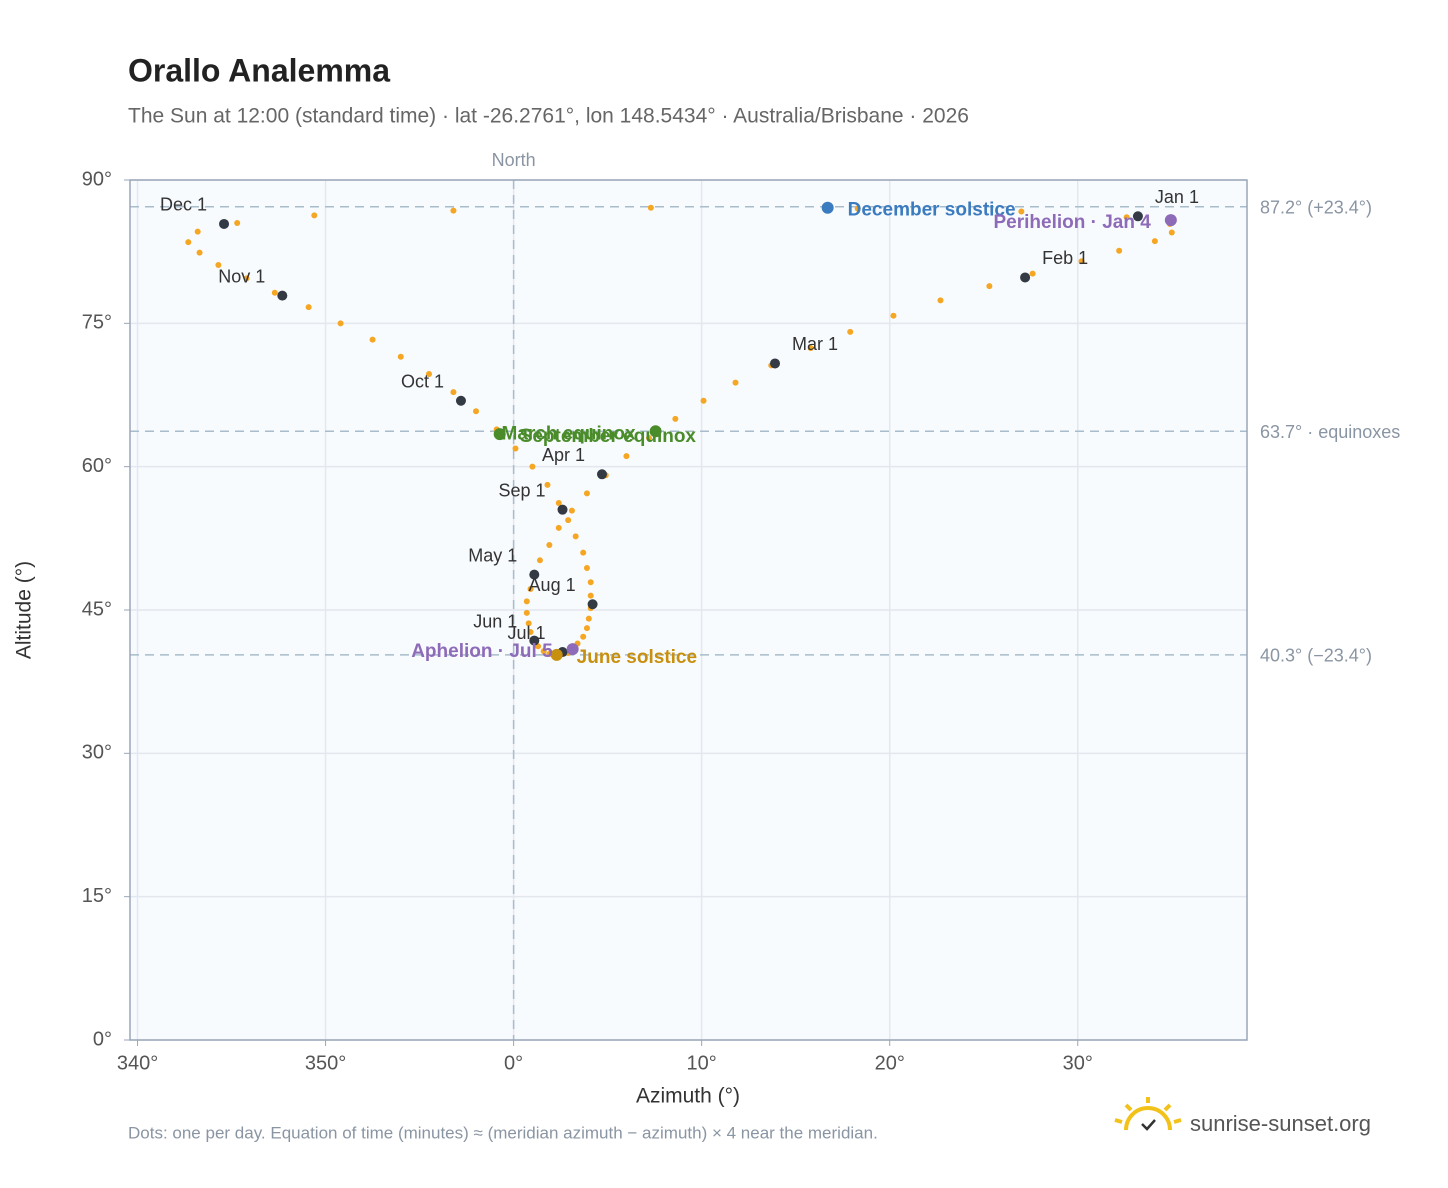 This screenshot has width=1448, height=1188. What do you see at coordinates (526, 633) in the screenshot?
I see `month-label: Jul 1` at bounding box center [526, 633].